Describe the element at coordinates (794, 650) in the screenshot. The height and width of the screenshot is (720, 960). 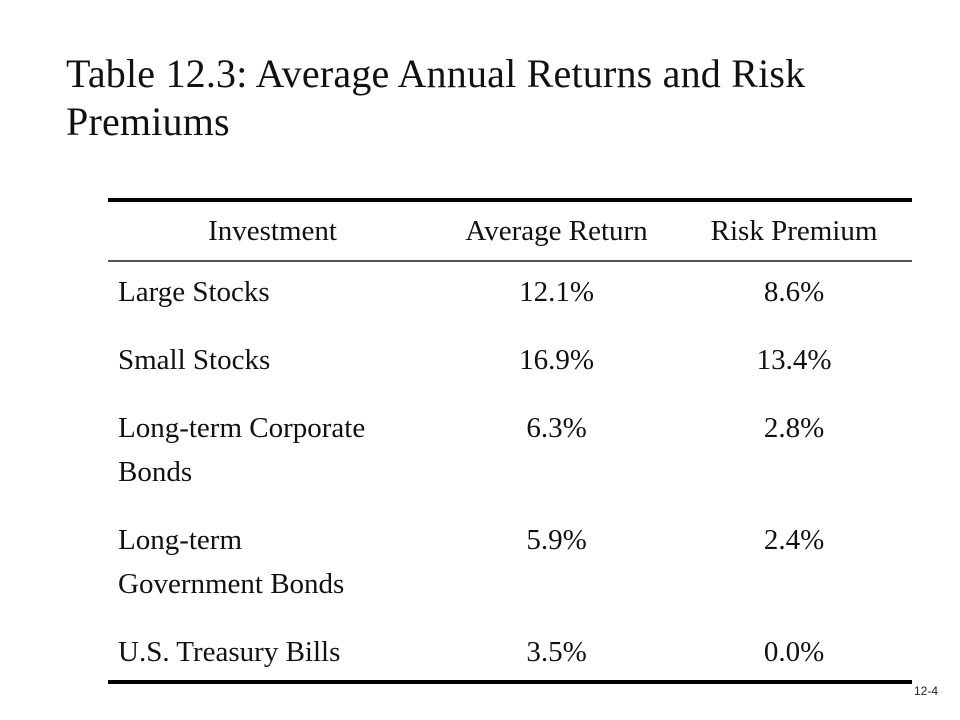
I see `risk-premium-cell: 0.0%` at that location.